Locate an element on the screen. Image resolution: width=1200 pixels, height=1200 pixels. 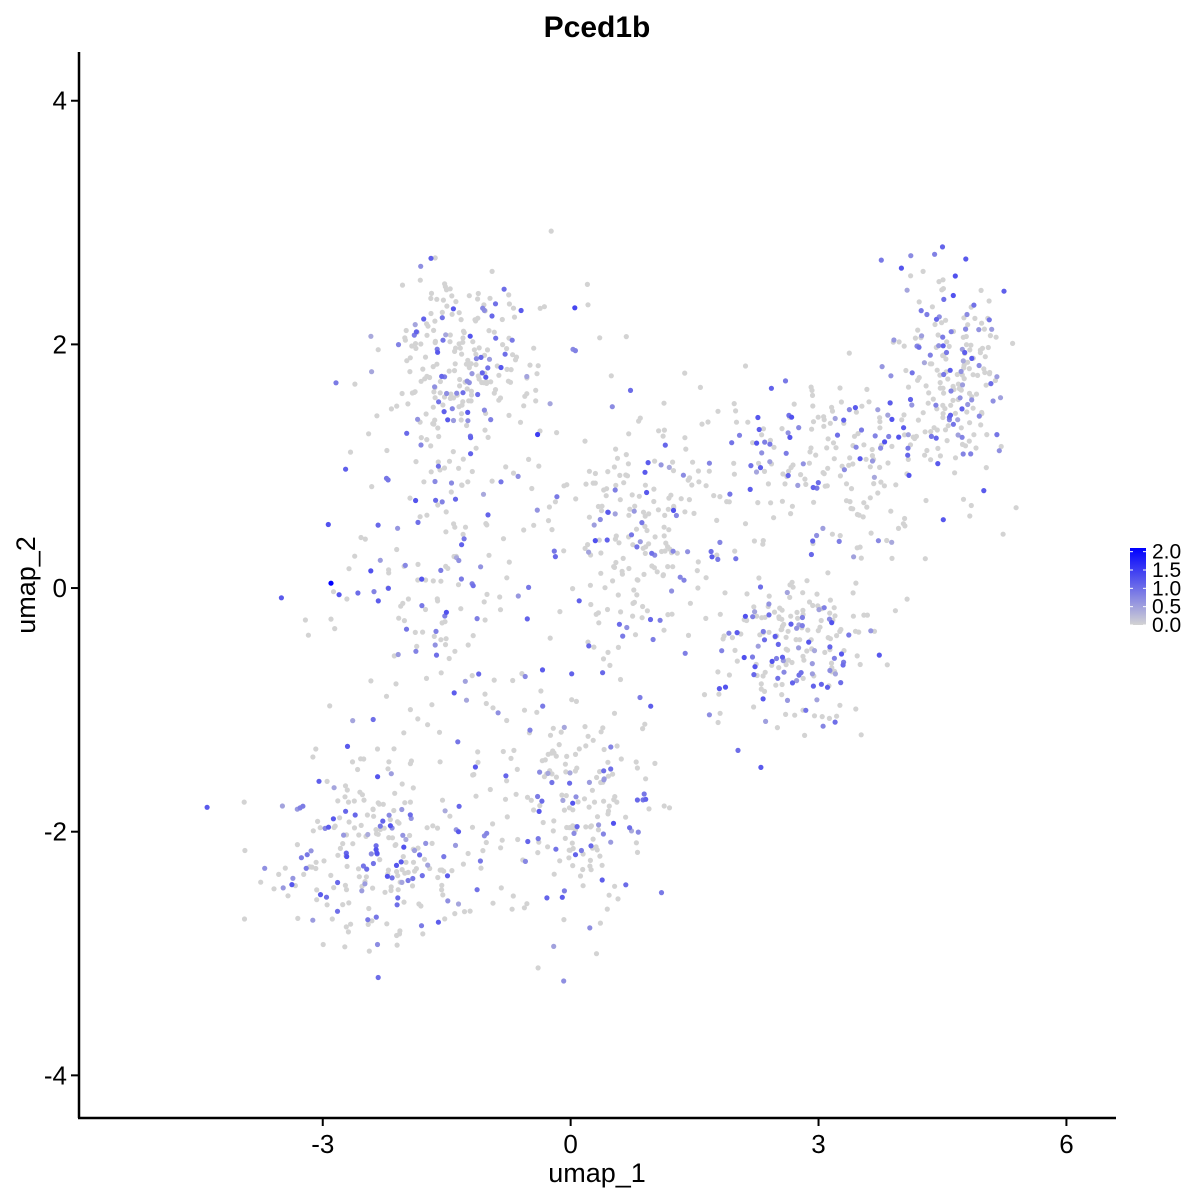
cell-point-highlight is located at coordinates (885, 442).